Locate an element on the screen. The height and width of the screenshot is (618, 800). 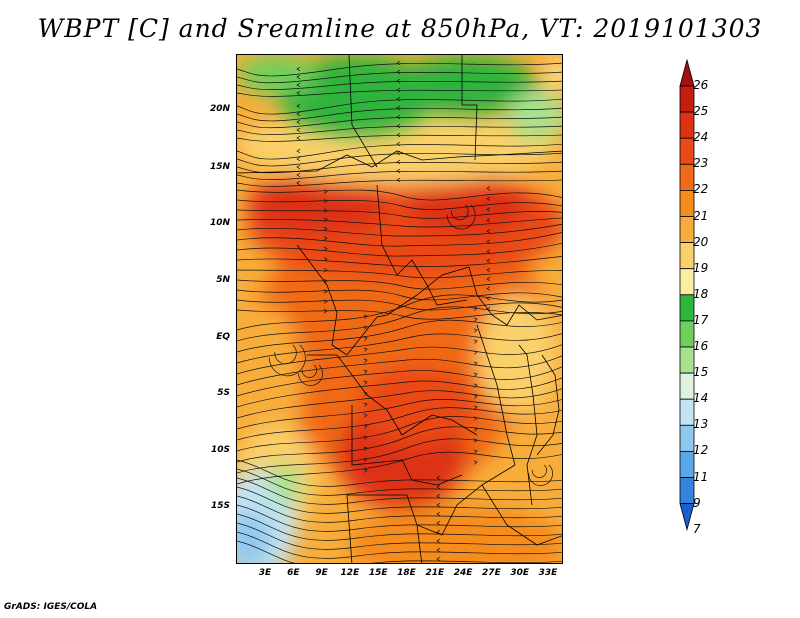
lat-tick-label: 20N is located at coordinates (219, 109).